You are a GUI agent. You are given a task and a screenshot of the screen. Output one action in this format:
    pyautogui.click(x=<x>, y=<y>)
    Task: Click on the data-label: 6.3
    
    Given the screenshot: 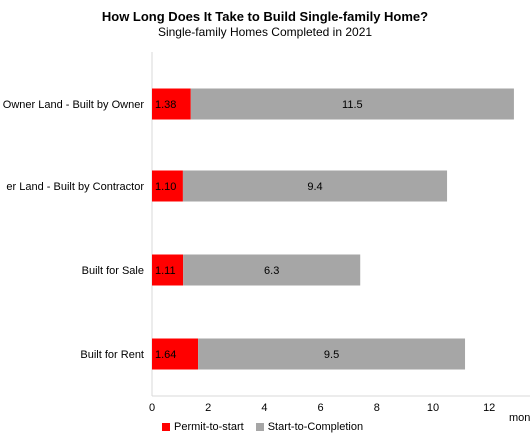 What is the action you would take?
    pyautogui.click(x=271, y=271)
    